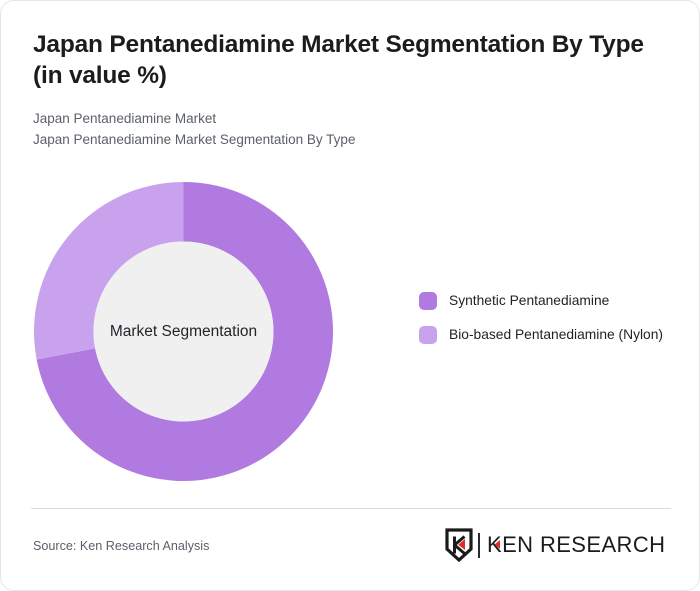  Describe the element at coordinates (529, 300) in the screenshot. I see `legend-label: Synthetic Pentanediamine` at that location.